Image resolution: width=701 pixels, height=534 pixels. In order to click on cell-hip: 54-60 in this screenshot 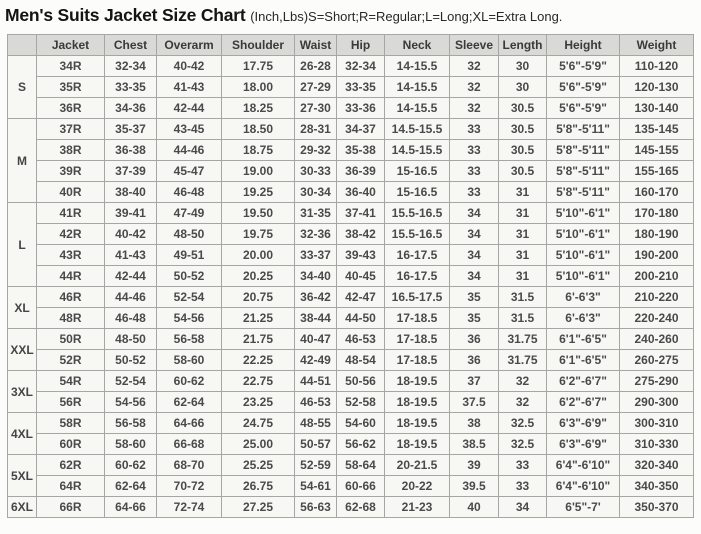, I will do `click(360, 423)`.